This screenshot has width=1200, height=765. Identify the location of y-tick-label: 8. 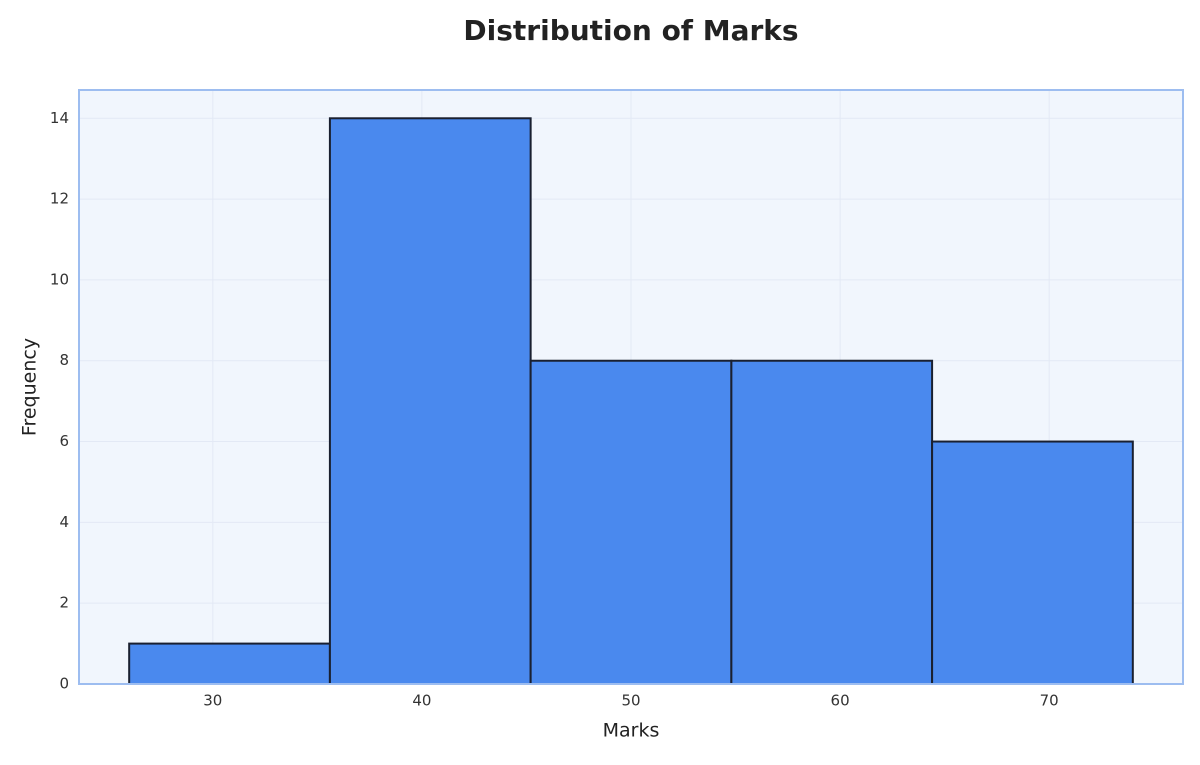
(64, 360).